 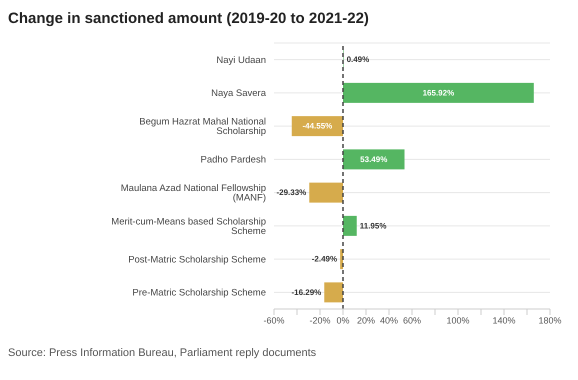 I want to click on x-tick-label: 0%, so click(x=343, y=320).